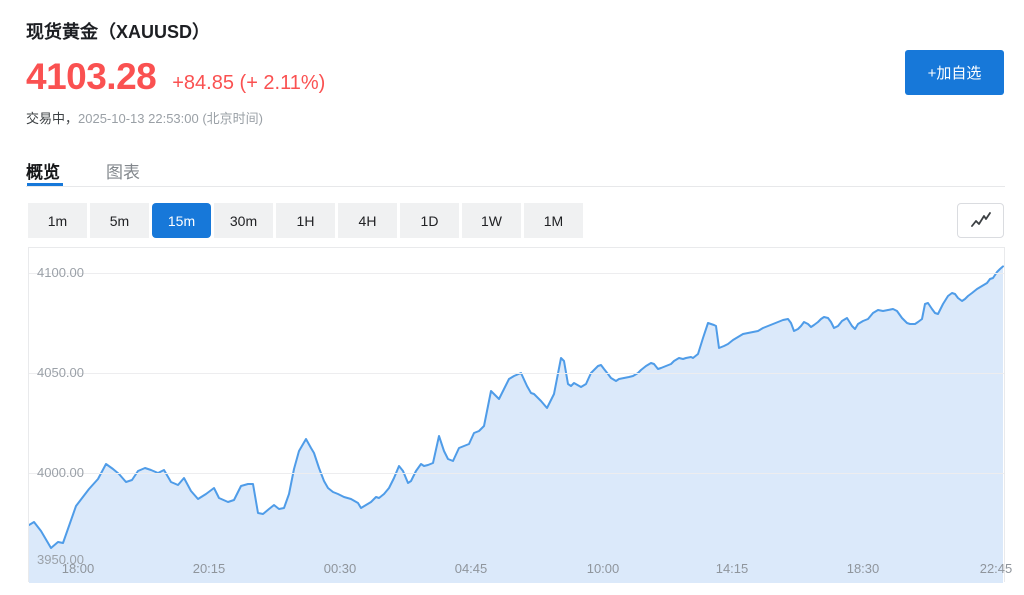  Describe the element at coordinates (52, 118) in the screenshot. I see `trading-status: 交易中，` at that location.